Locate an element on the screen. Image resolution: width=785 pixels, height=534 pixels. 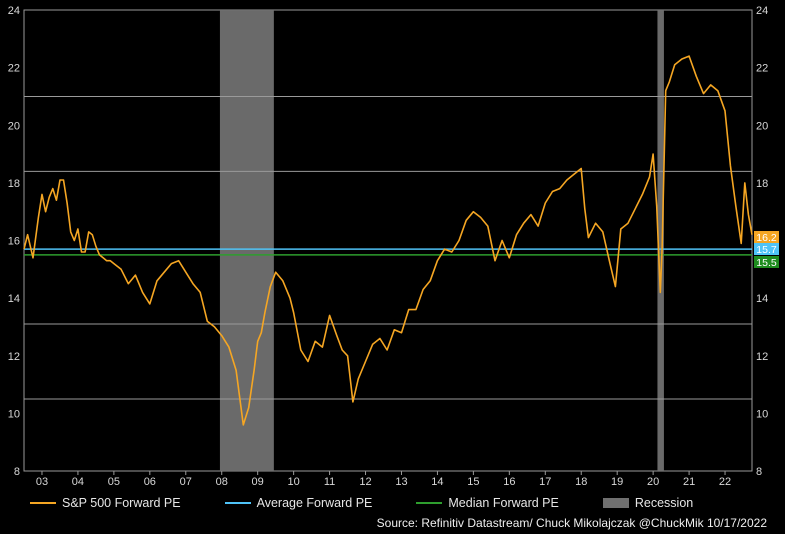
x-tick-10: 10 is located at coordinates (294, 482).